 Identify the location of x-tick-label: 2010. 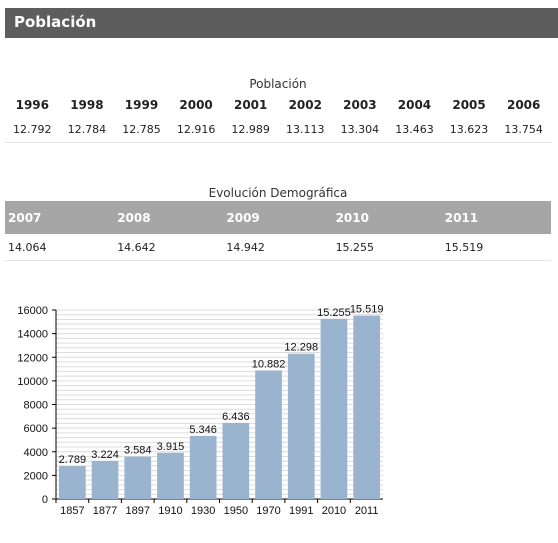
(334, 511).